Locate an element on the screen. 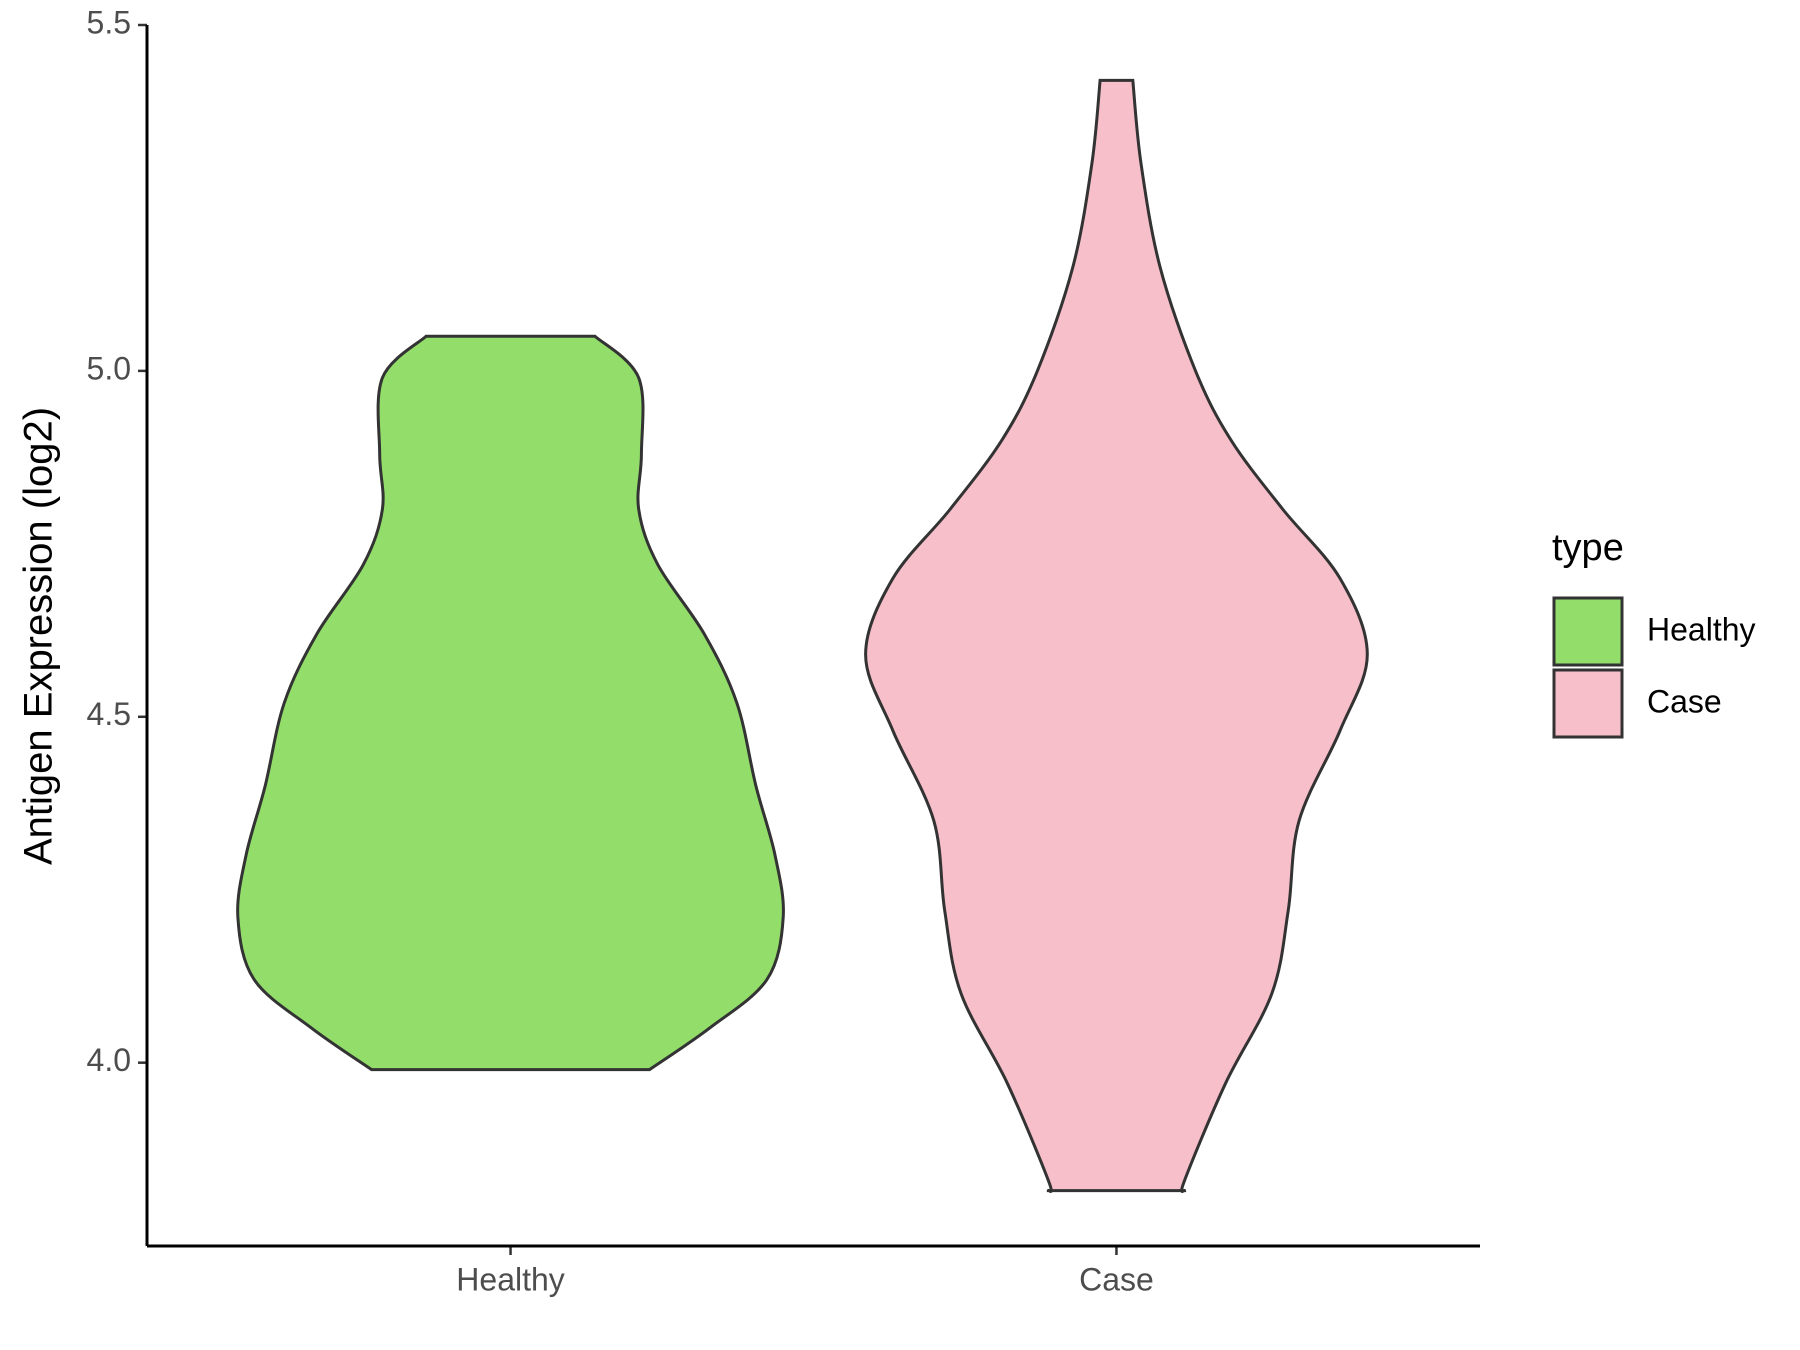 This screenshot has width=1800, height=1350. y-axis-title: Antigen Expression (log2) is located at coordinates (39, 636).